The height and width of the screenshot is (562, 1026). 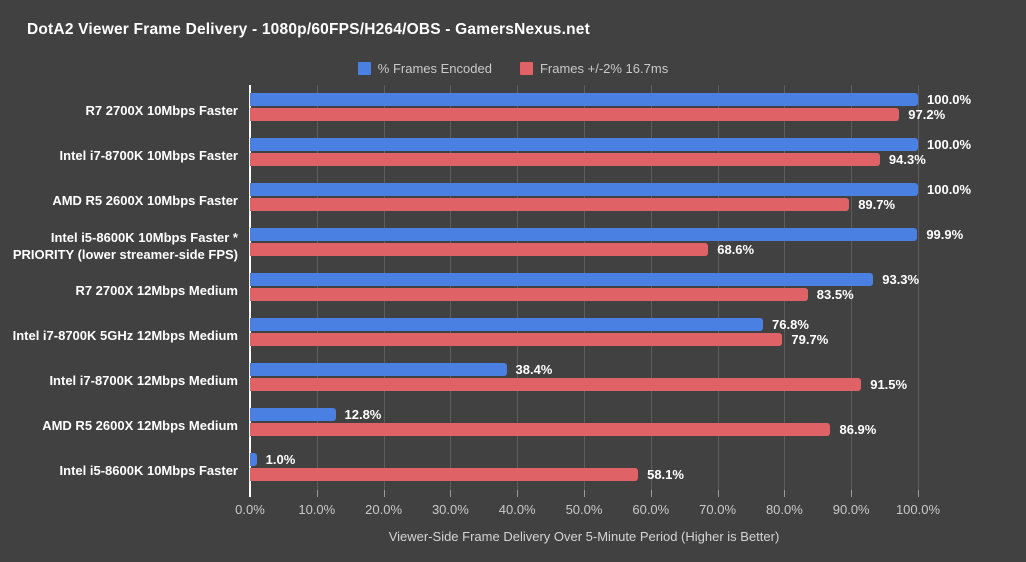 I want to click on bars-area: 38.4% 91.5%, so click(x=584, y=381).